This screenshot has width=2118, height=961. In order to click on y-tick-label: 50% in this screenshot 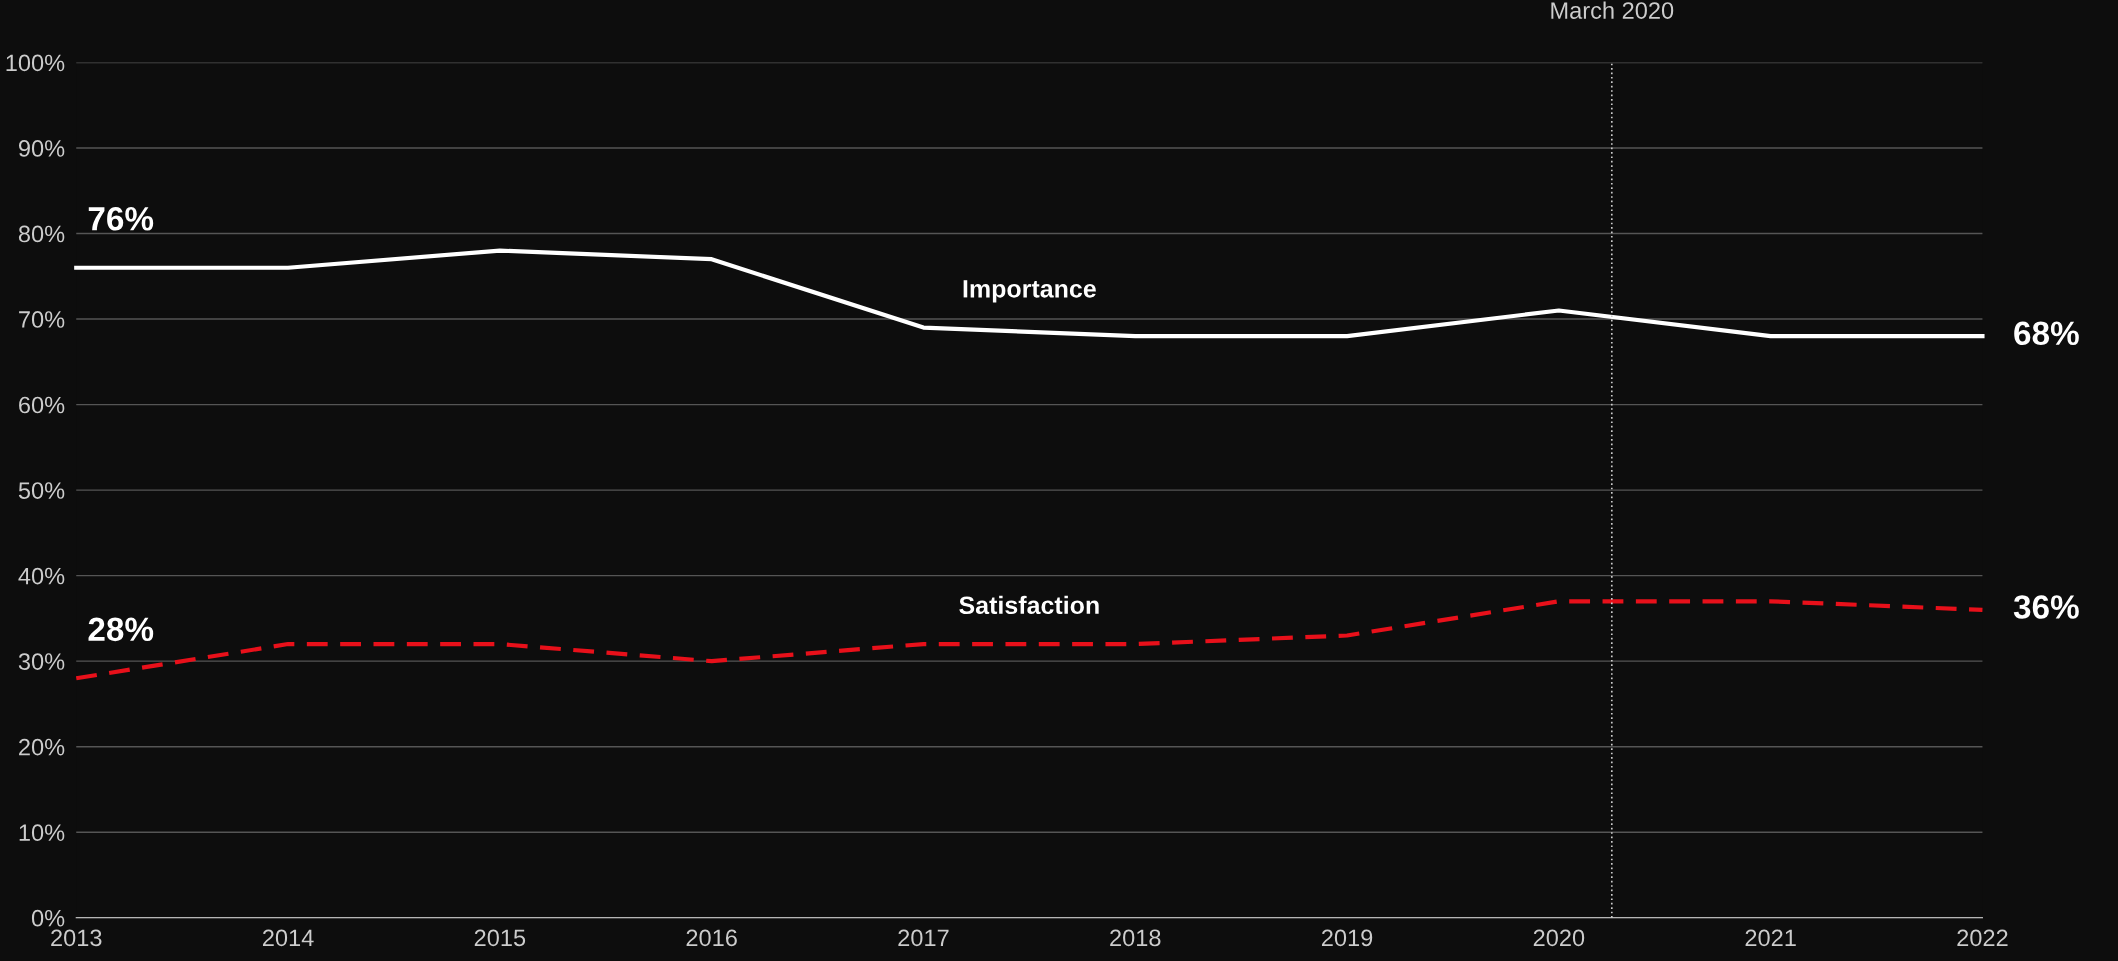, I will do `click(41, 490)`.